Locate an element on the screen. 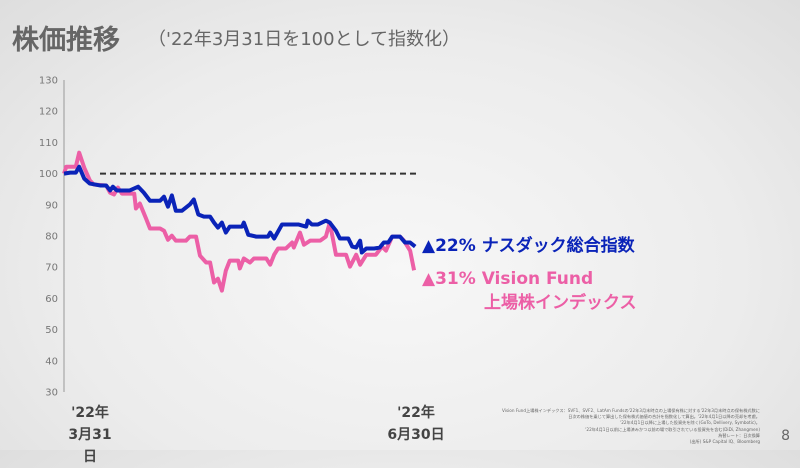  x-label-end: '22年 6月30日 is located at coordinates (416, 424).